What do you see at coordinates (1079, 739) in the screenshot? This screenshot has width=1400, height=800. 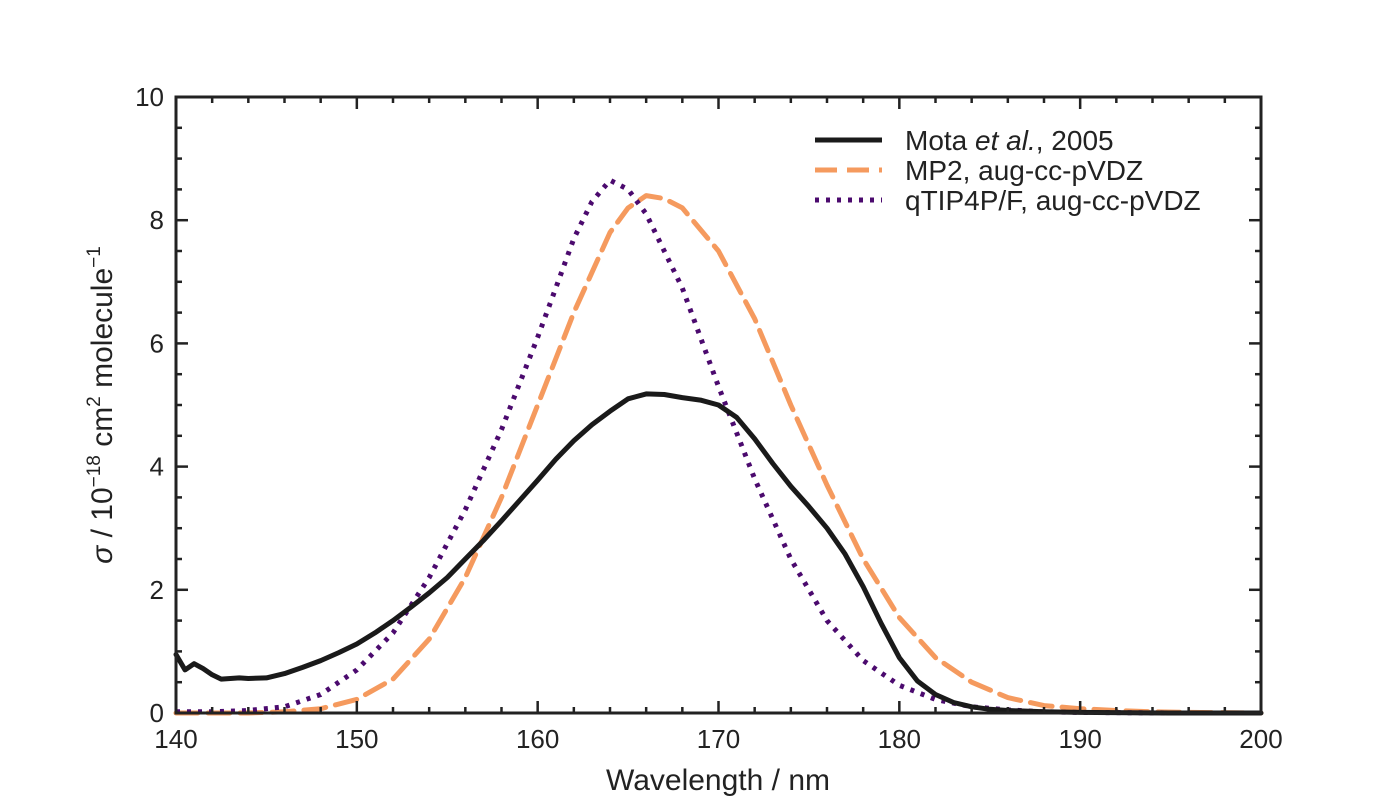 I see `x-tick-label: 190` at bounding box center [1079, 739].